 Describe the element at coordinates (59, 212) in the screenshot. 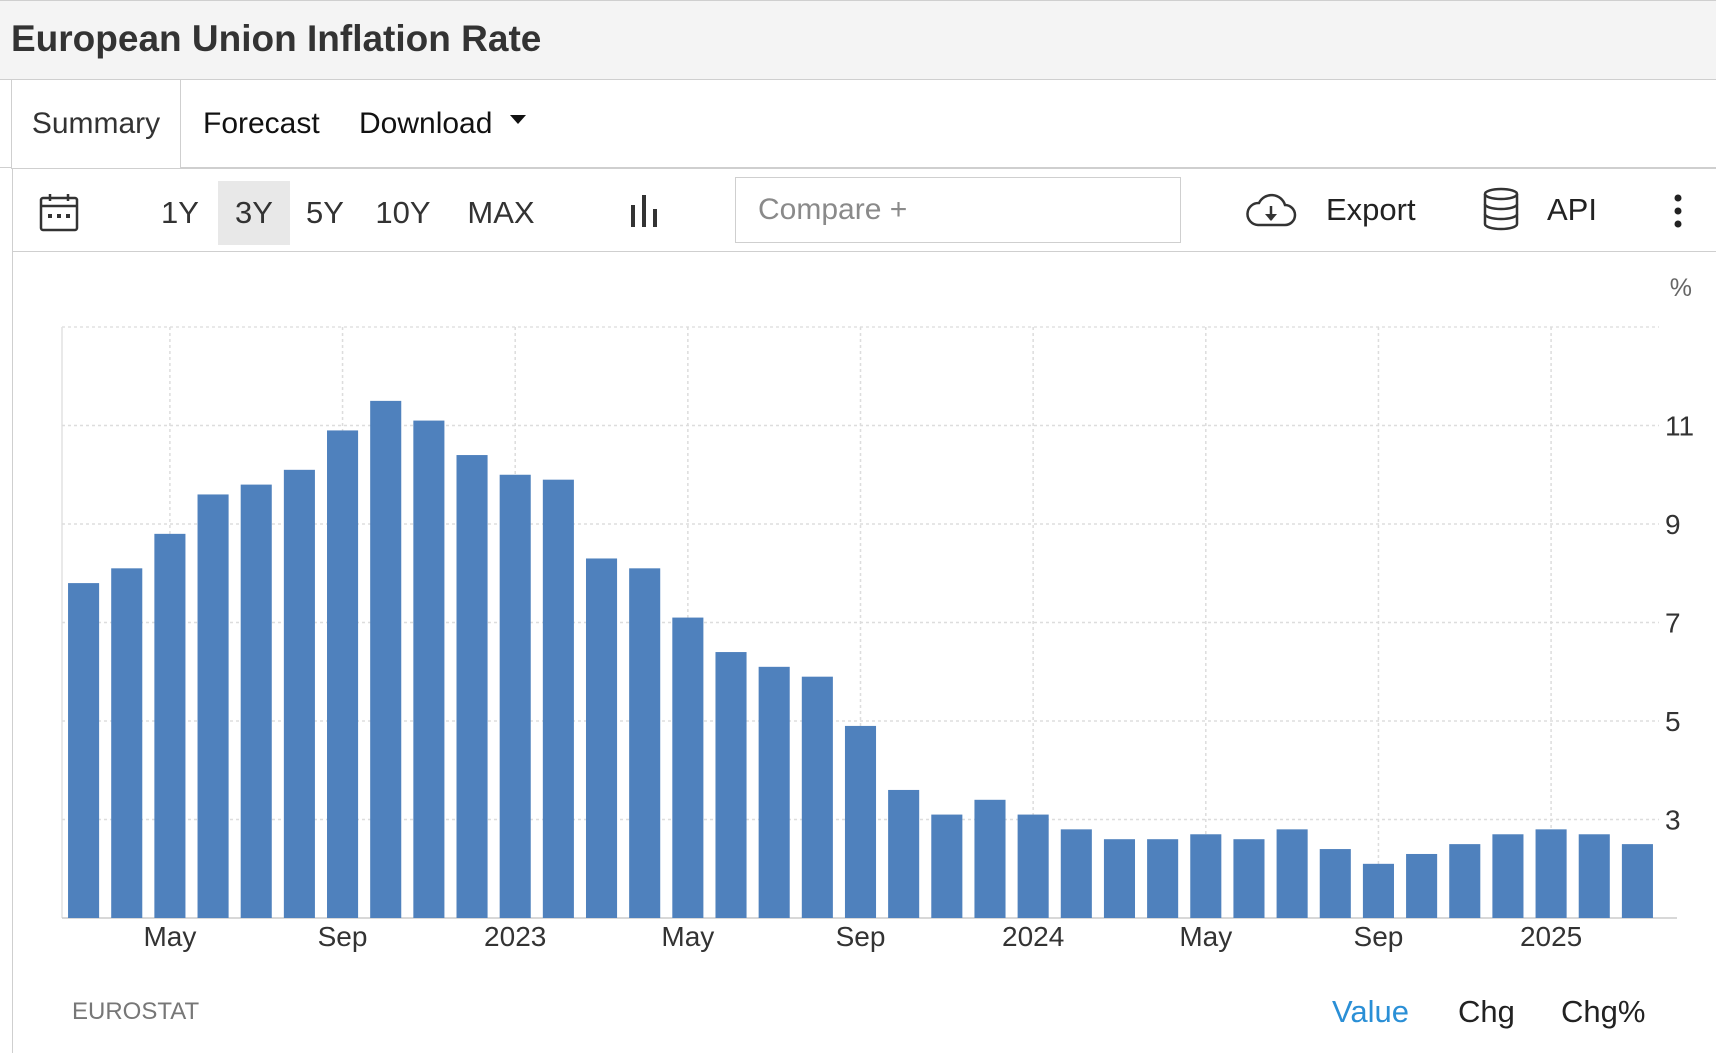

I see `calendar-icon` at that location.